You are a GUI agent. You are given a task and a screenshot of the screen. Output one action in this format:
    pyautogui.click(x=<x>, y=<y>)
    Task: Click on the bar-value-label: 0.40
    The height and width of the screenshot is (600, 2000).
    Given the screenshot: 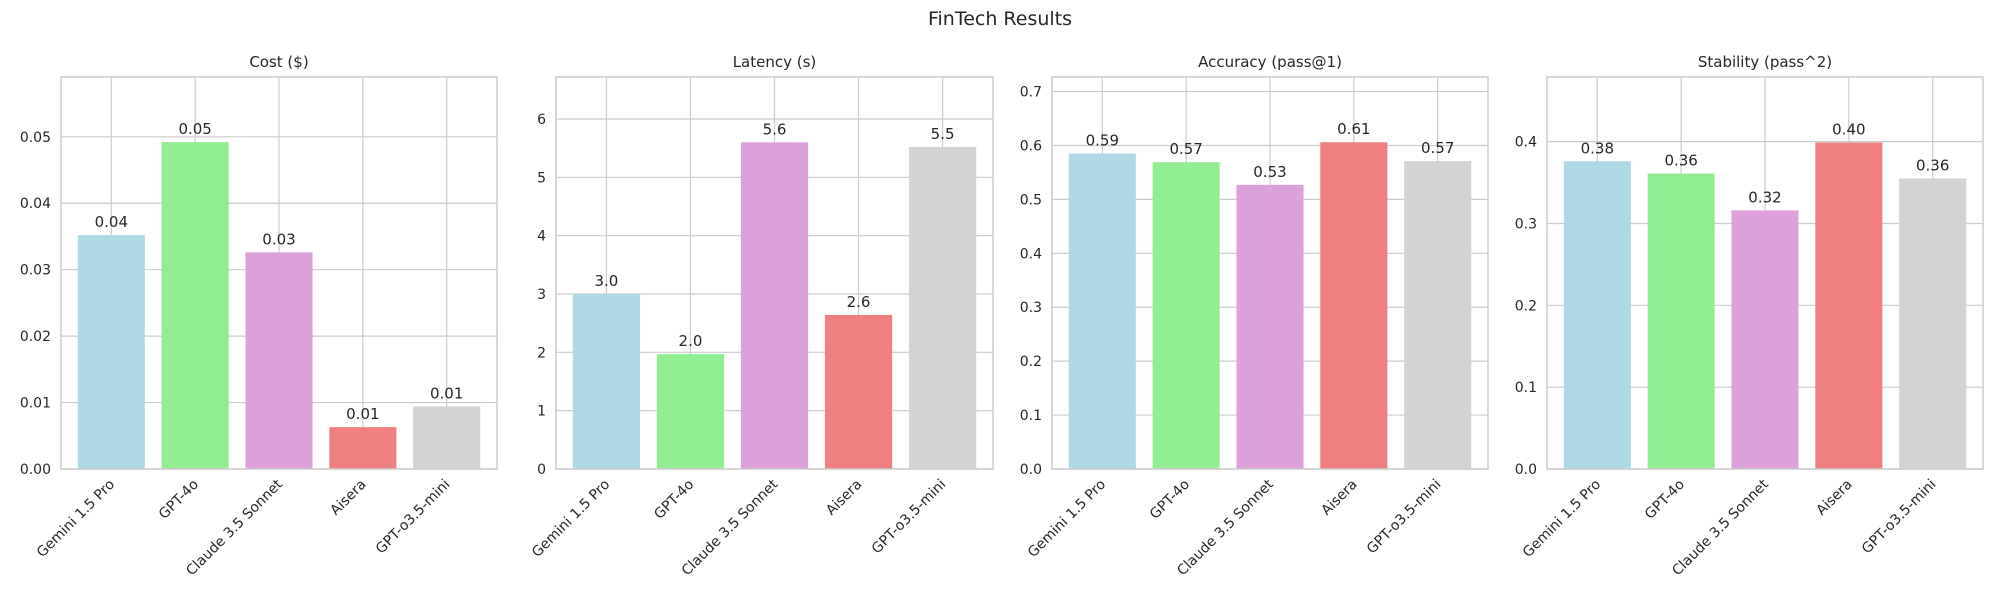 What is the action you would take?
    pyautogui.click(x=1848, y=129)
    